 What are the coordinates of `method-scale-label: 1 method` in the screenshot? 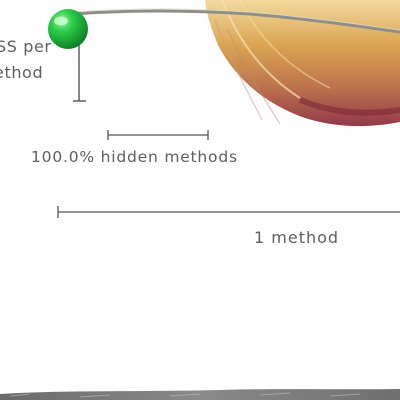 It's located at (297, 237).